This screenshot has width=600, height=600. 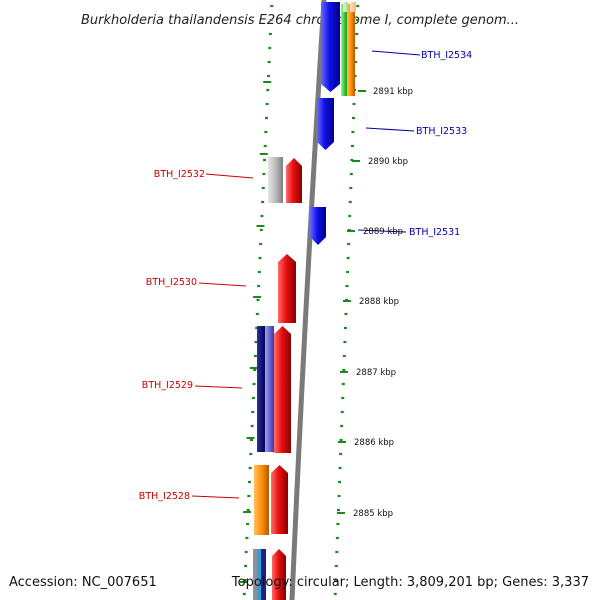 I want to click on gene-arrow-bth-i2533, so click(x=325, y=124).